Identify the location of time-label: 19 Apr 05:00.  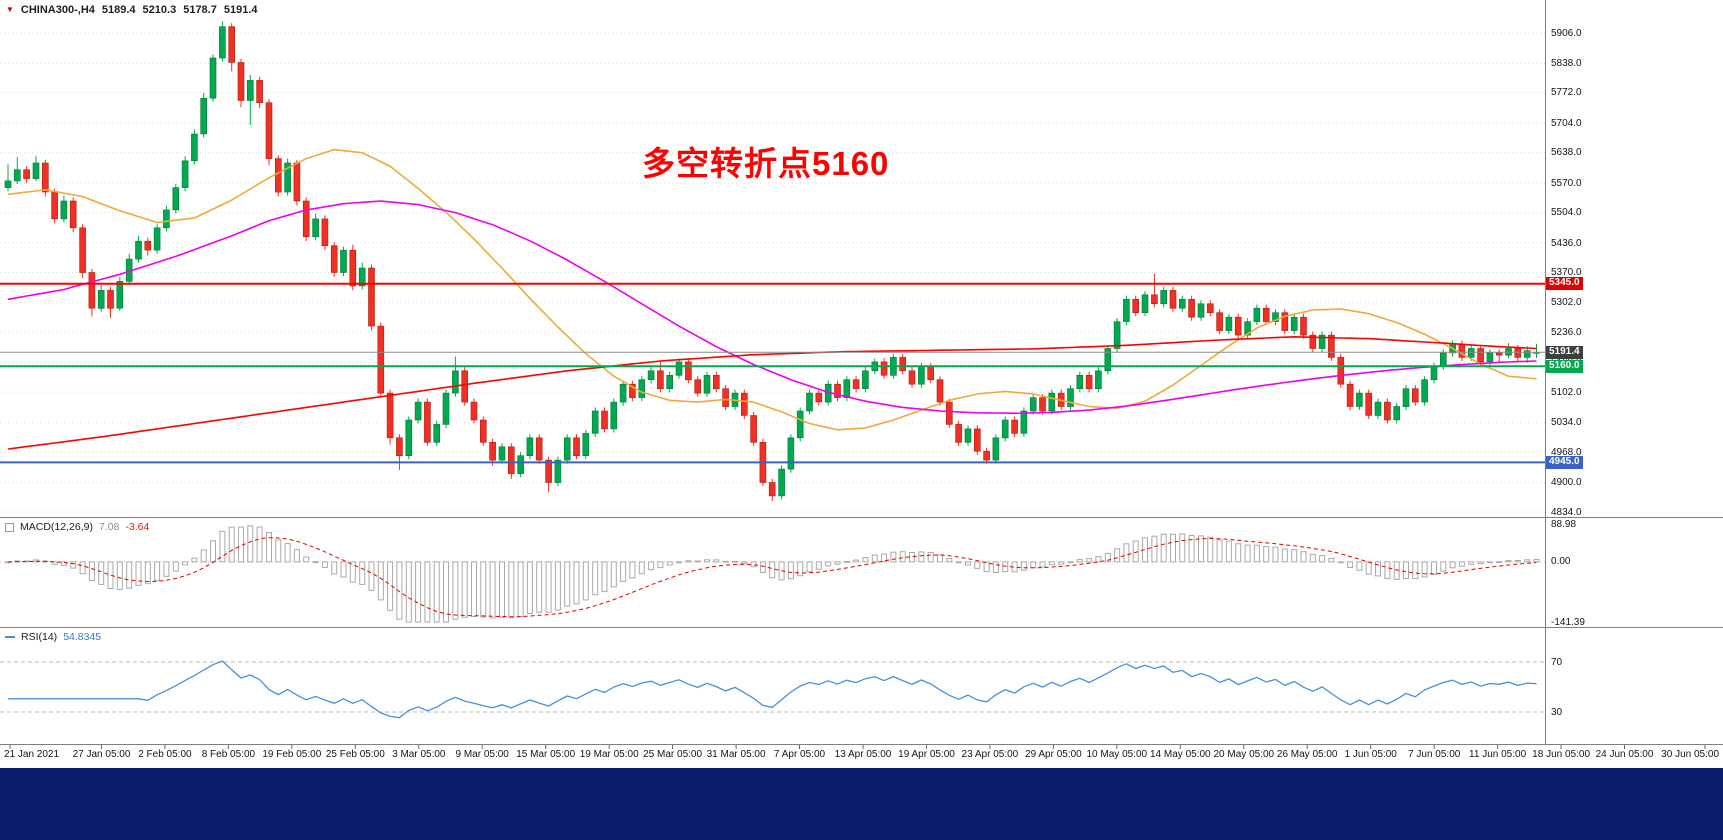
(926, 754).